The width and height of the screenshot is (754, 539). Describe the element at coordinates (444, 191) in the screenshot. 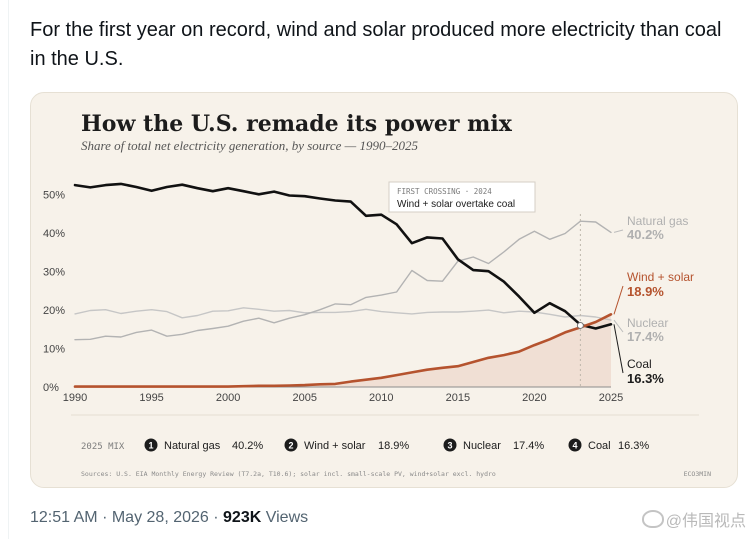

I see `annotation-kicker: FIRST CROSSING · 2024` at that location.